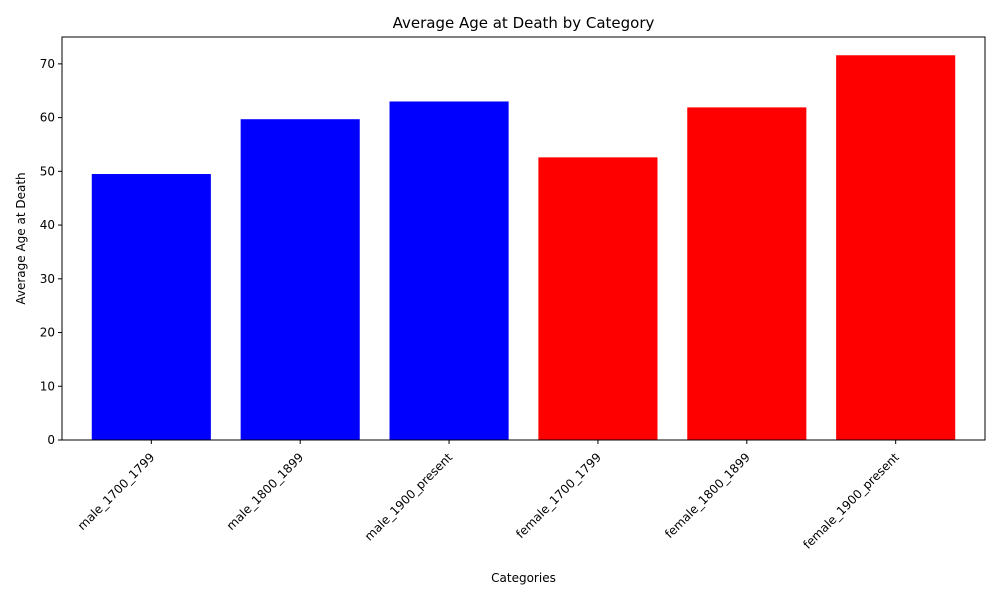  What do you see at coordinates (47, 279) in the screenshot?
I see `y-tick-label: 30` at bounding box center [47, 279].